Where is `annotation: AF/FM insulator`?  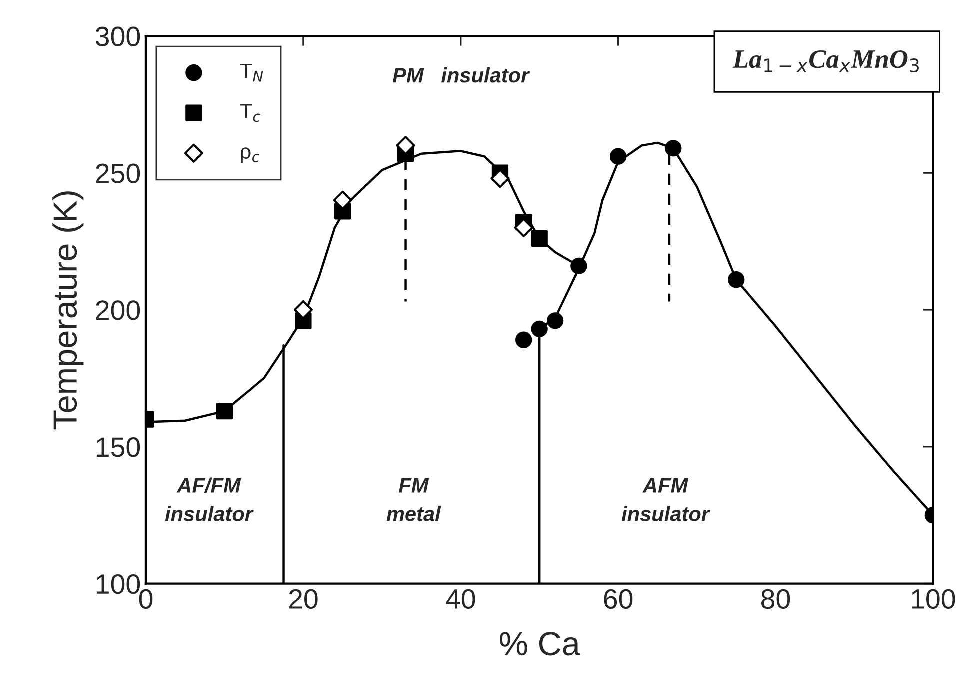 annotation: AF/FM insulator is located at coordinates (209, 500).